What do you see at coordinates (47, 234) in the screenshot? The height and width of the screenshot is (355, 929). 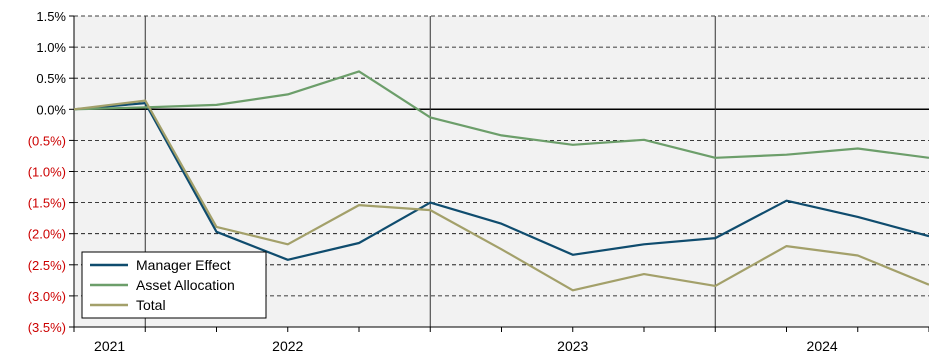 I see `y-tick-label: (2.0%)` at bounding box center [47, 234].